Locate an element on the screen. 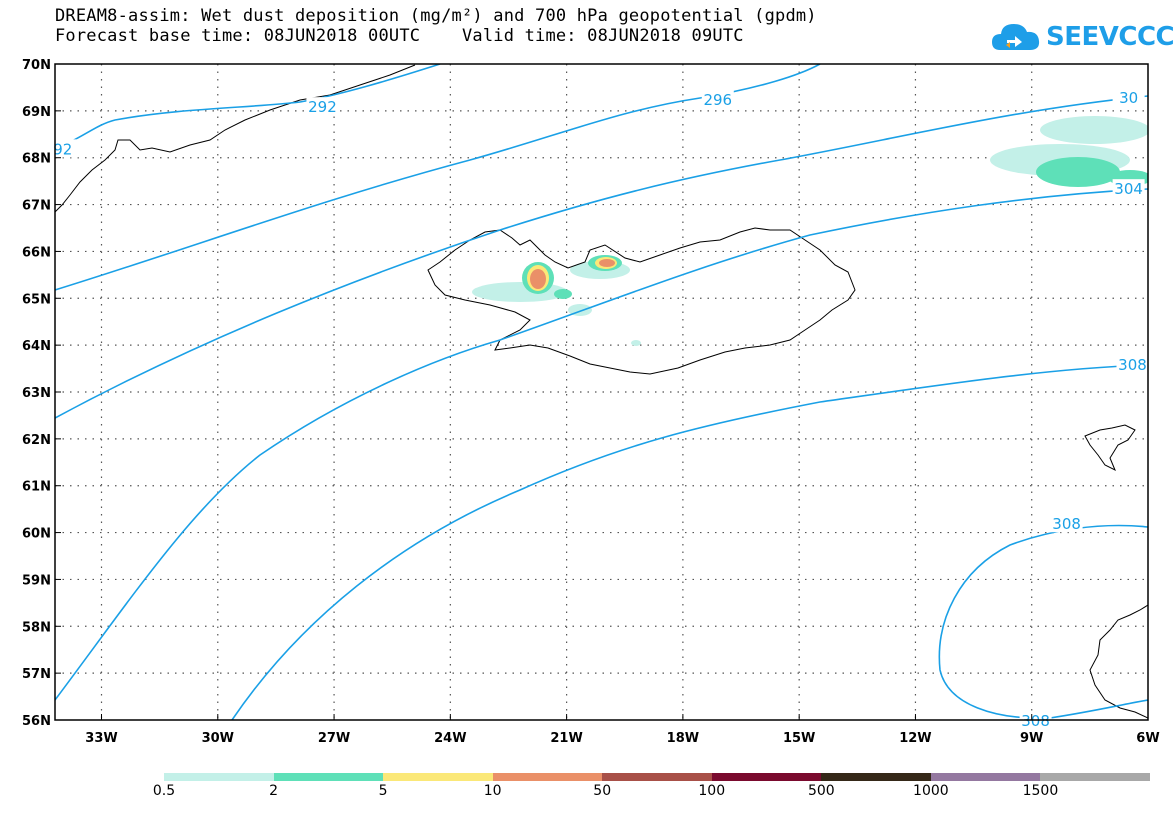  iceland-coast is located at coordinates (641, 301).